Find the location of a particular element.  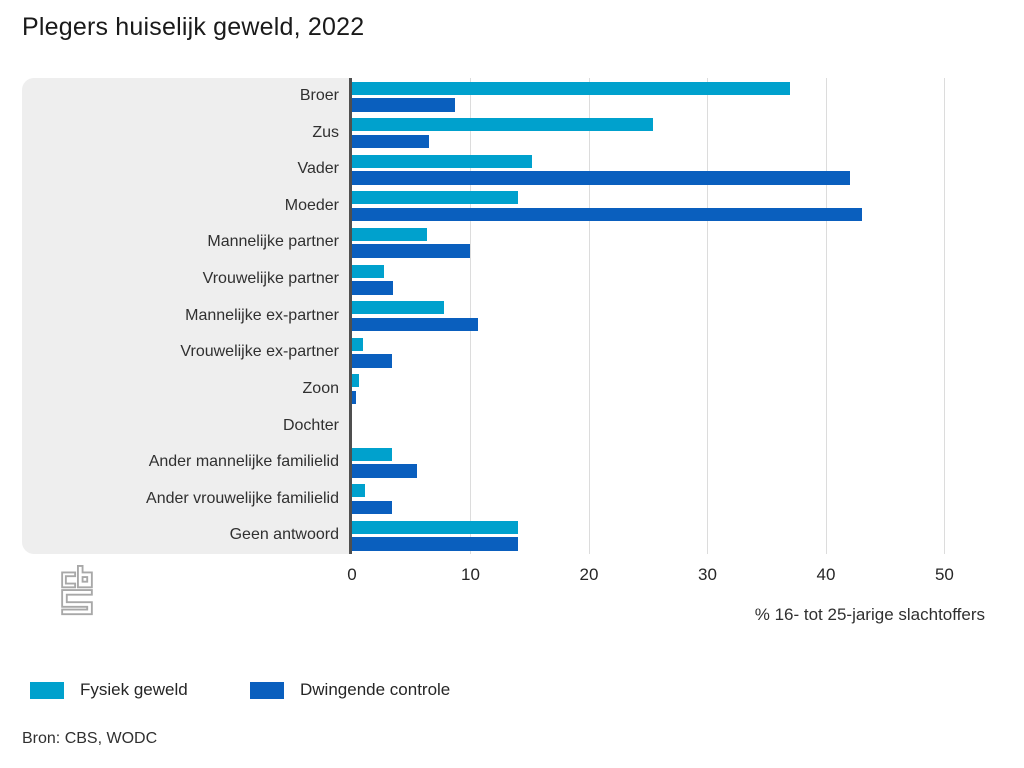

category-label: Vrouwelijke partner is located at coordinates (270, 279).